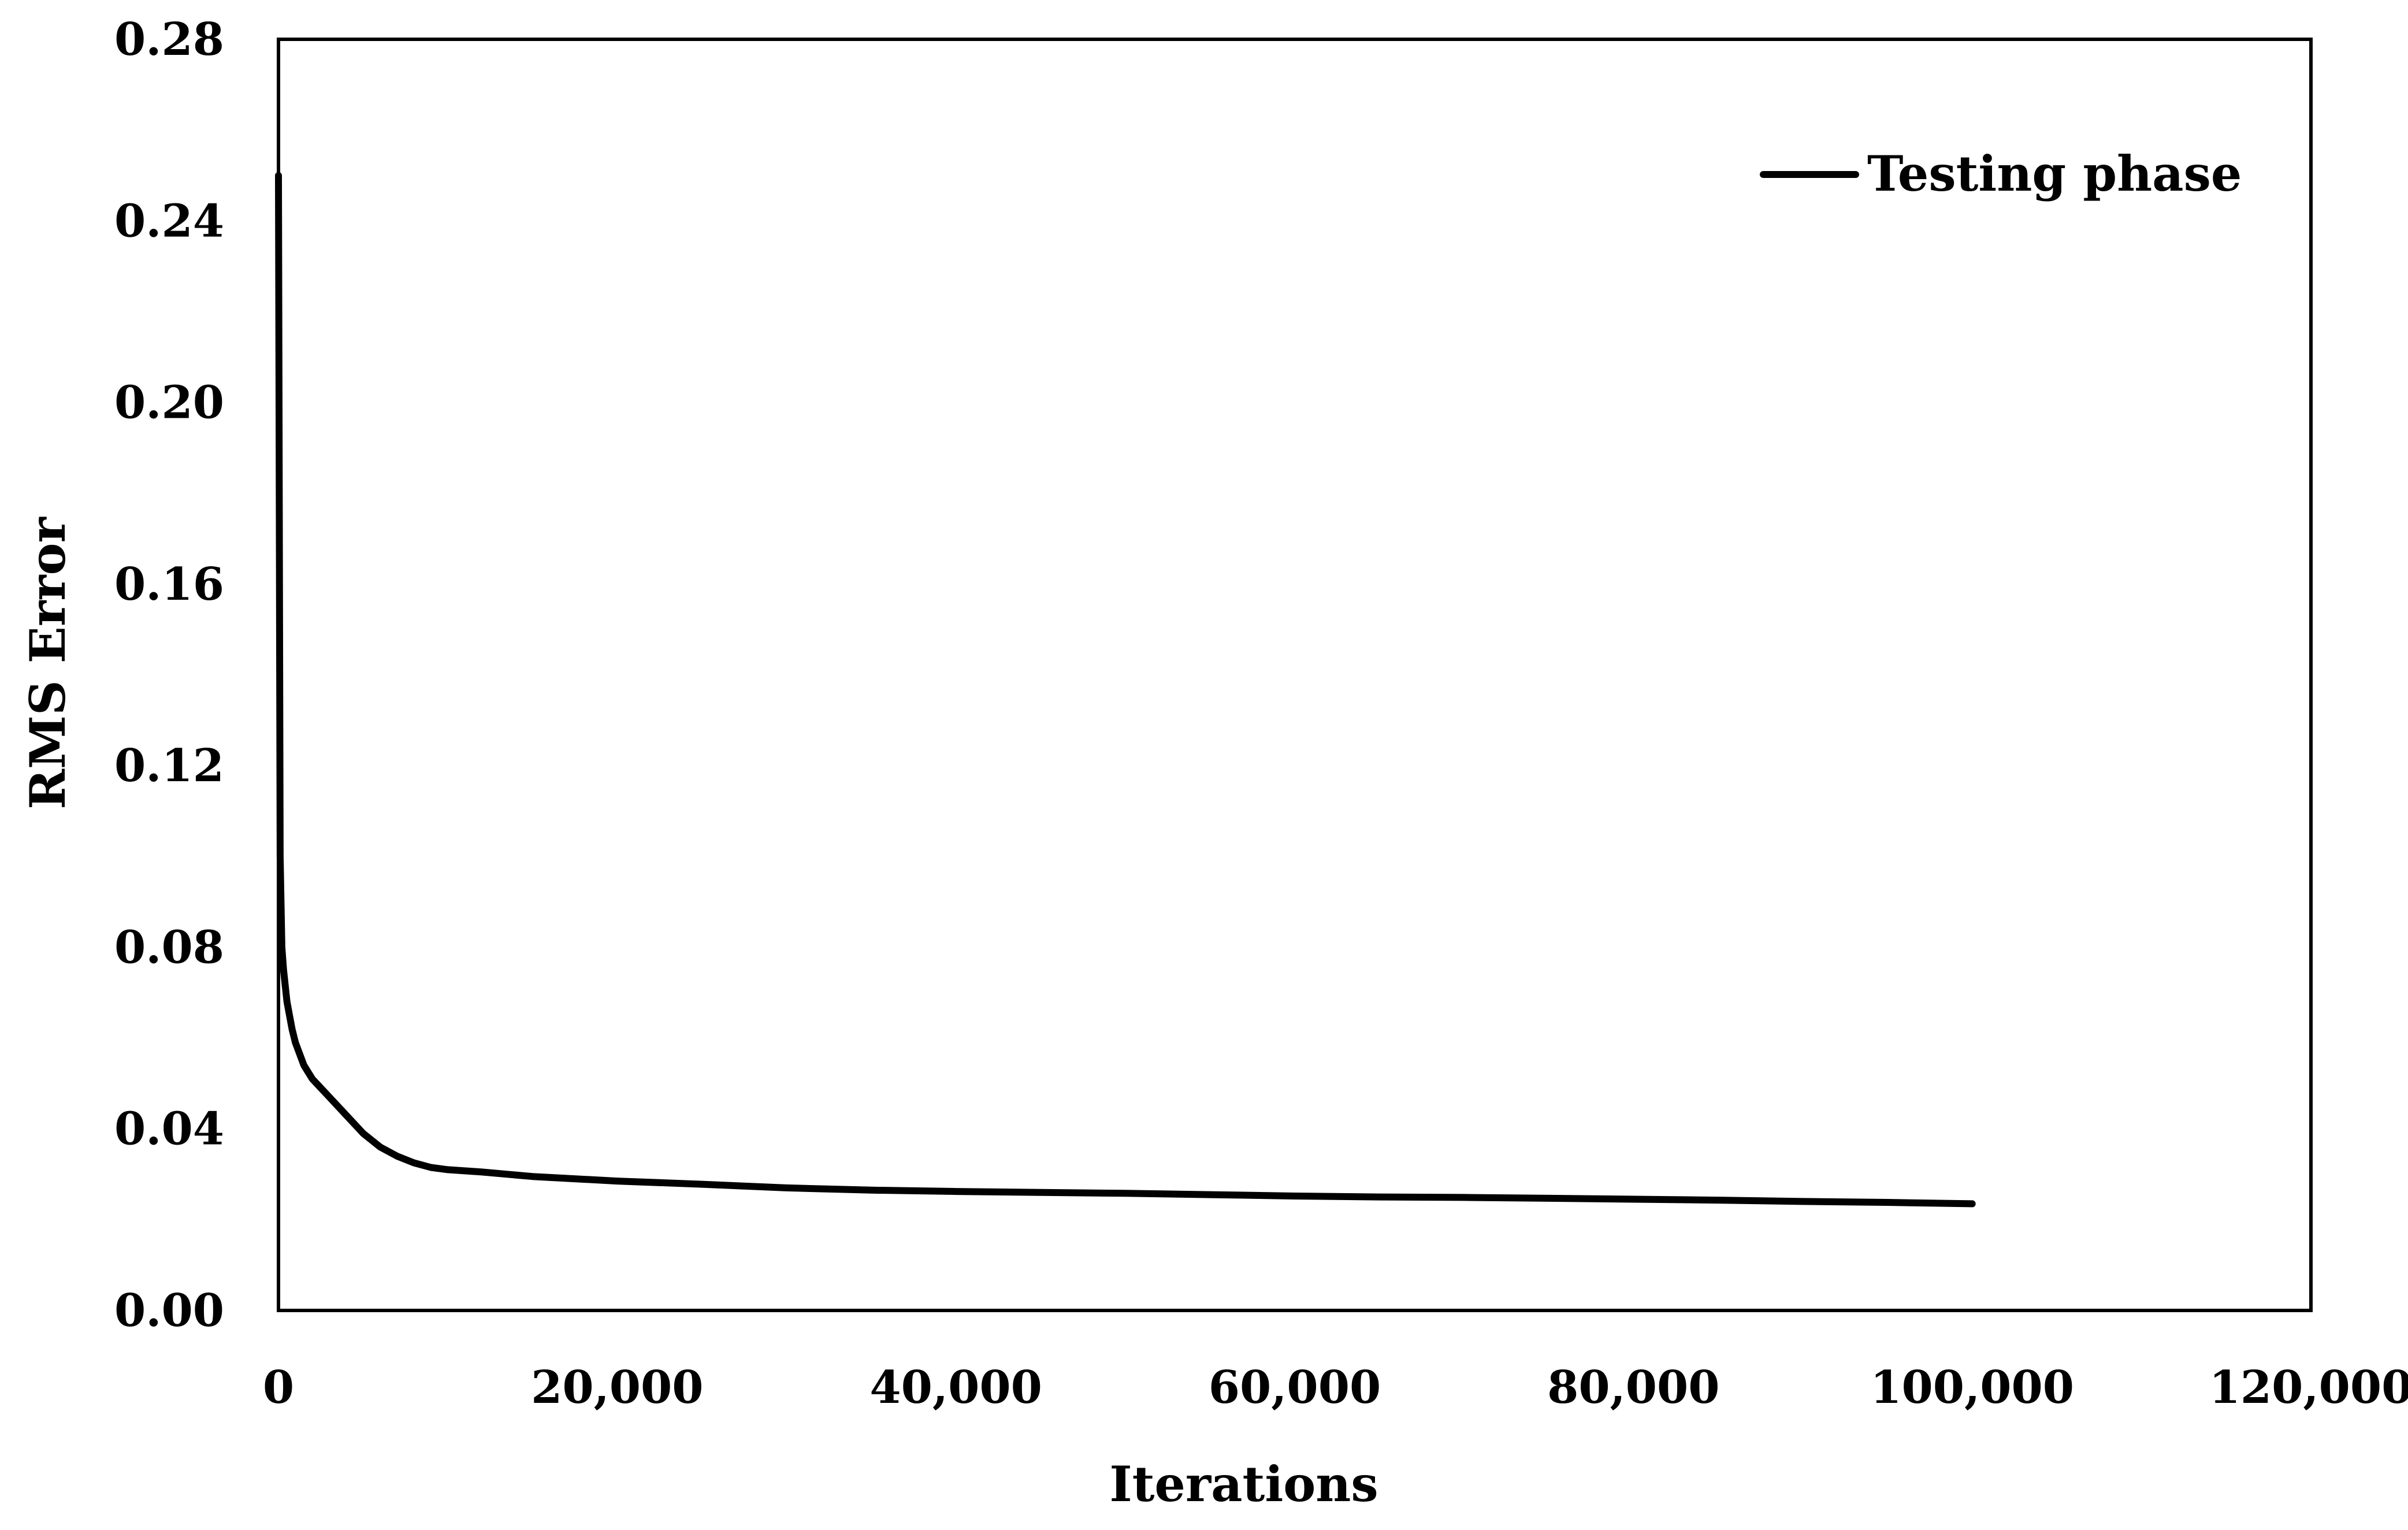 The height and width of the screenshot is (1530, 2408). I want to click on y-tick-label: 0.00, so click(169, 1310).